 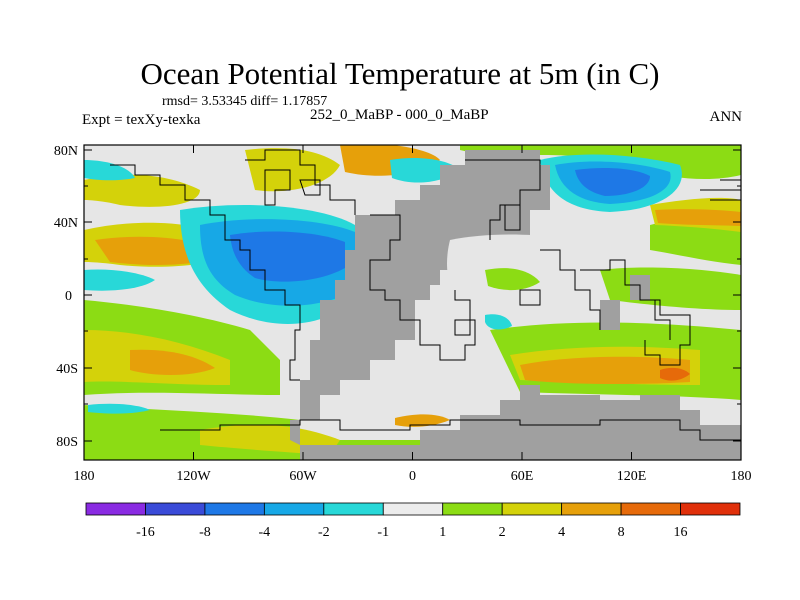 What do you see at coordinates (193, 476) in the screenshot?
I see `lon-label-120w: 120W` at bounding box center [193, 476].